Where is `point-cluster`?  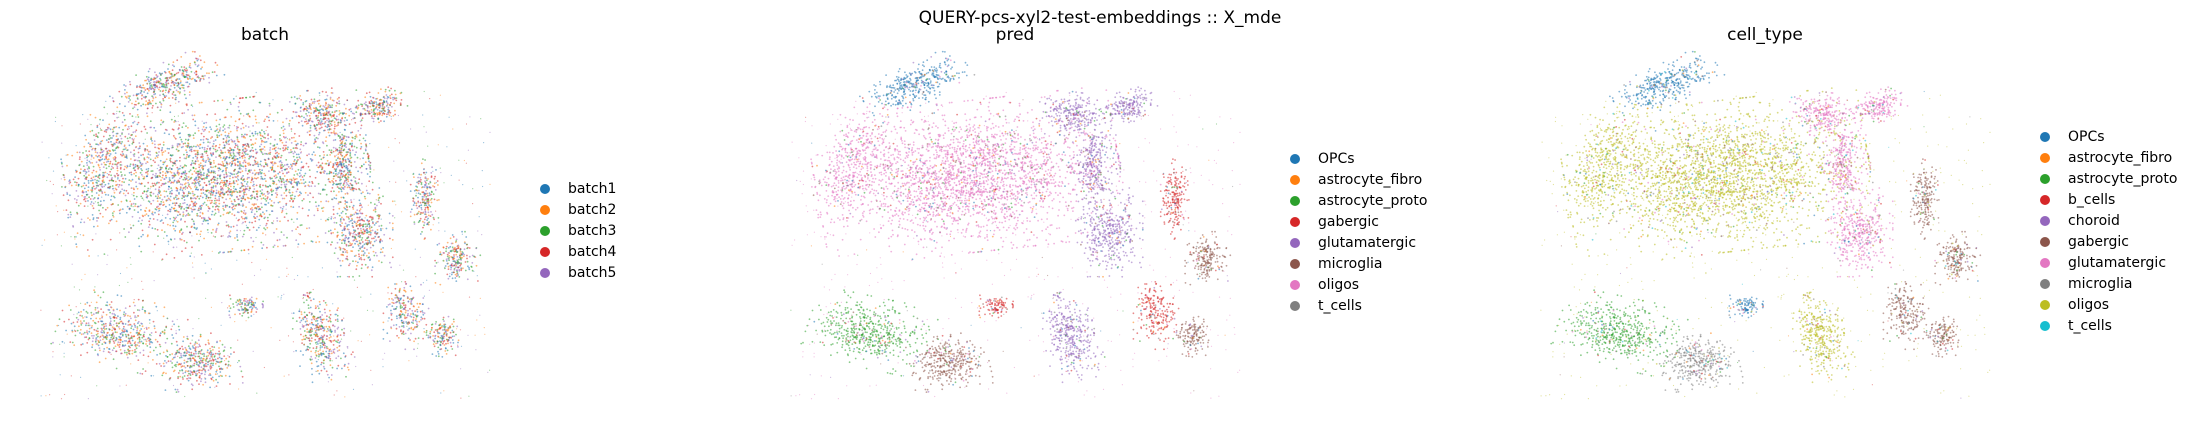 point-cluster is located at coordinates (359, 232).